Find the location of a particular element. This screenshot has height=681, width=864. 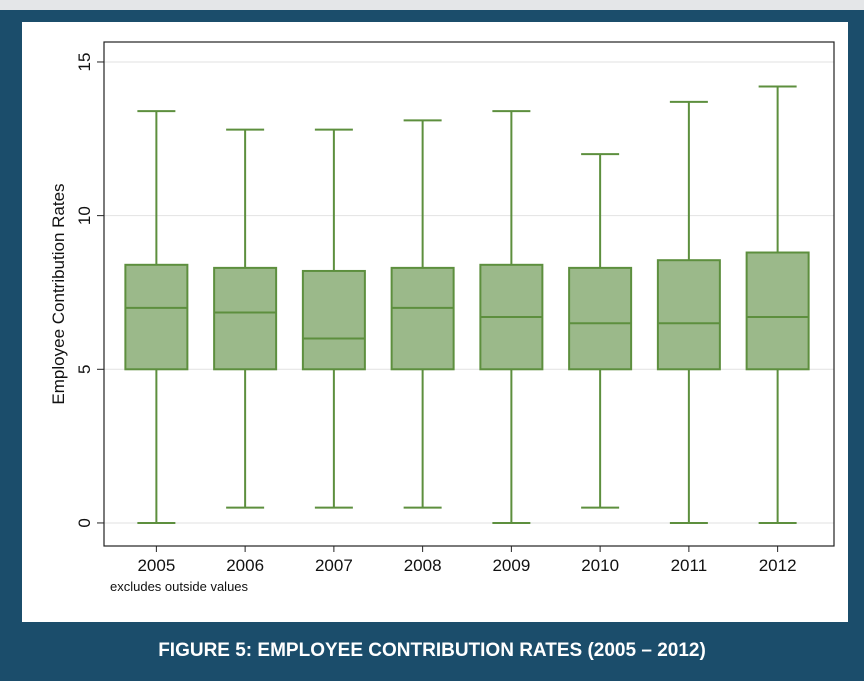

y-tick-label: 10 is located at coordinates (84, 215).